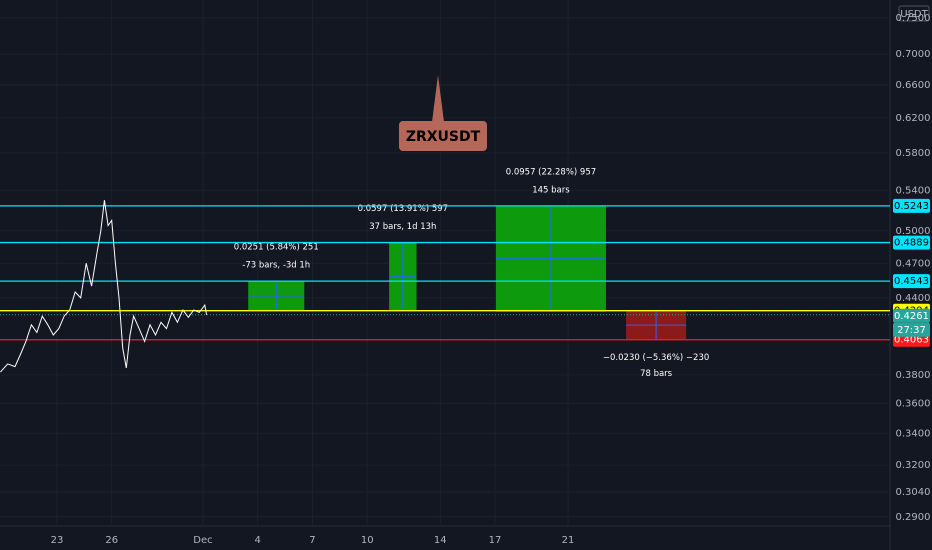 This screenshot has height=550, width=932. What do you see at coordinates (312, 540) in the screenshot?
I see `x-tick-label: 7` at bounding box center [312, 540].